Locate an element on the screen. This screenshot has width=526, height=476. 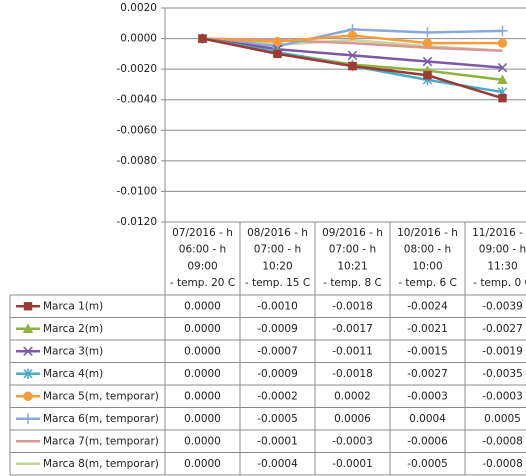
category-label: 07/2016 - h is located at coordinates (202, 233).